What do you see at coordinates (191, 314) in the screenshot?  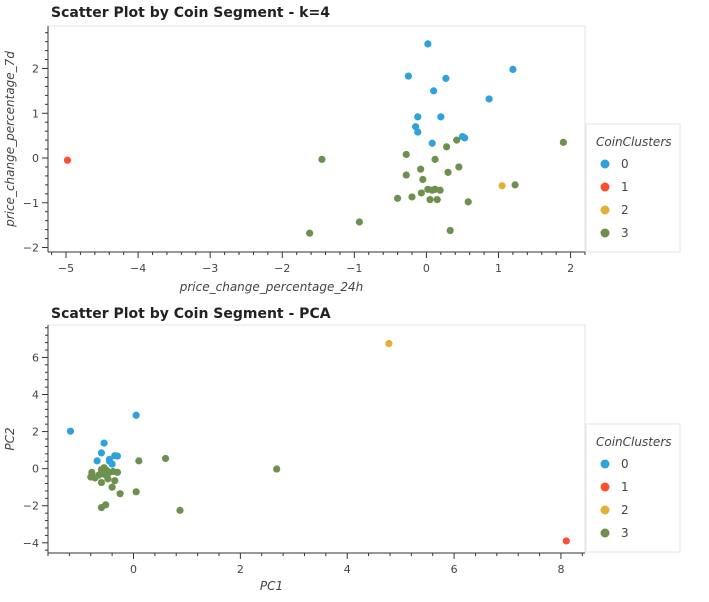 I see `chart-title: Scatter Plot by Coin Segment - PCA` at bounding box center [191, 314].